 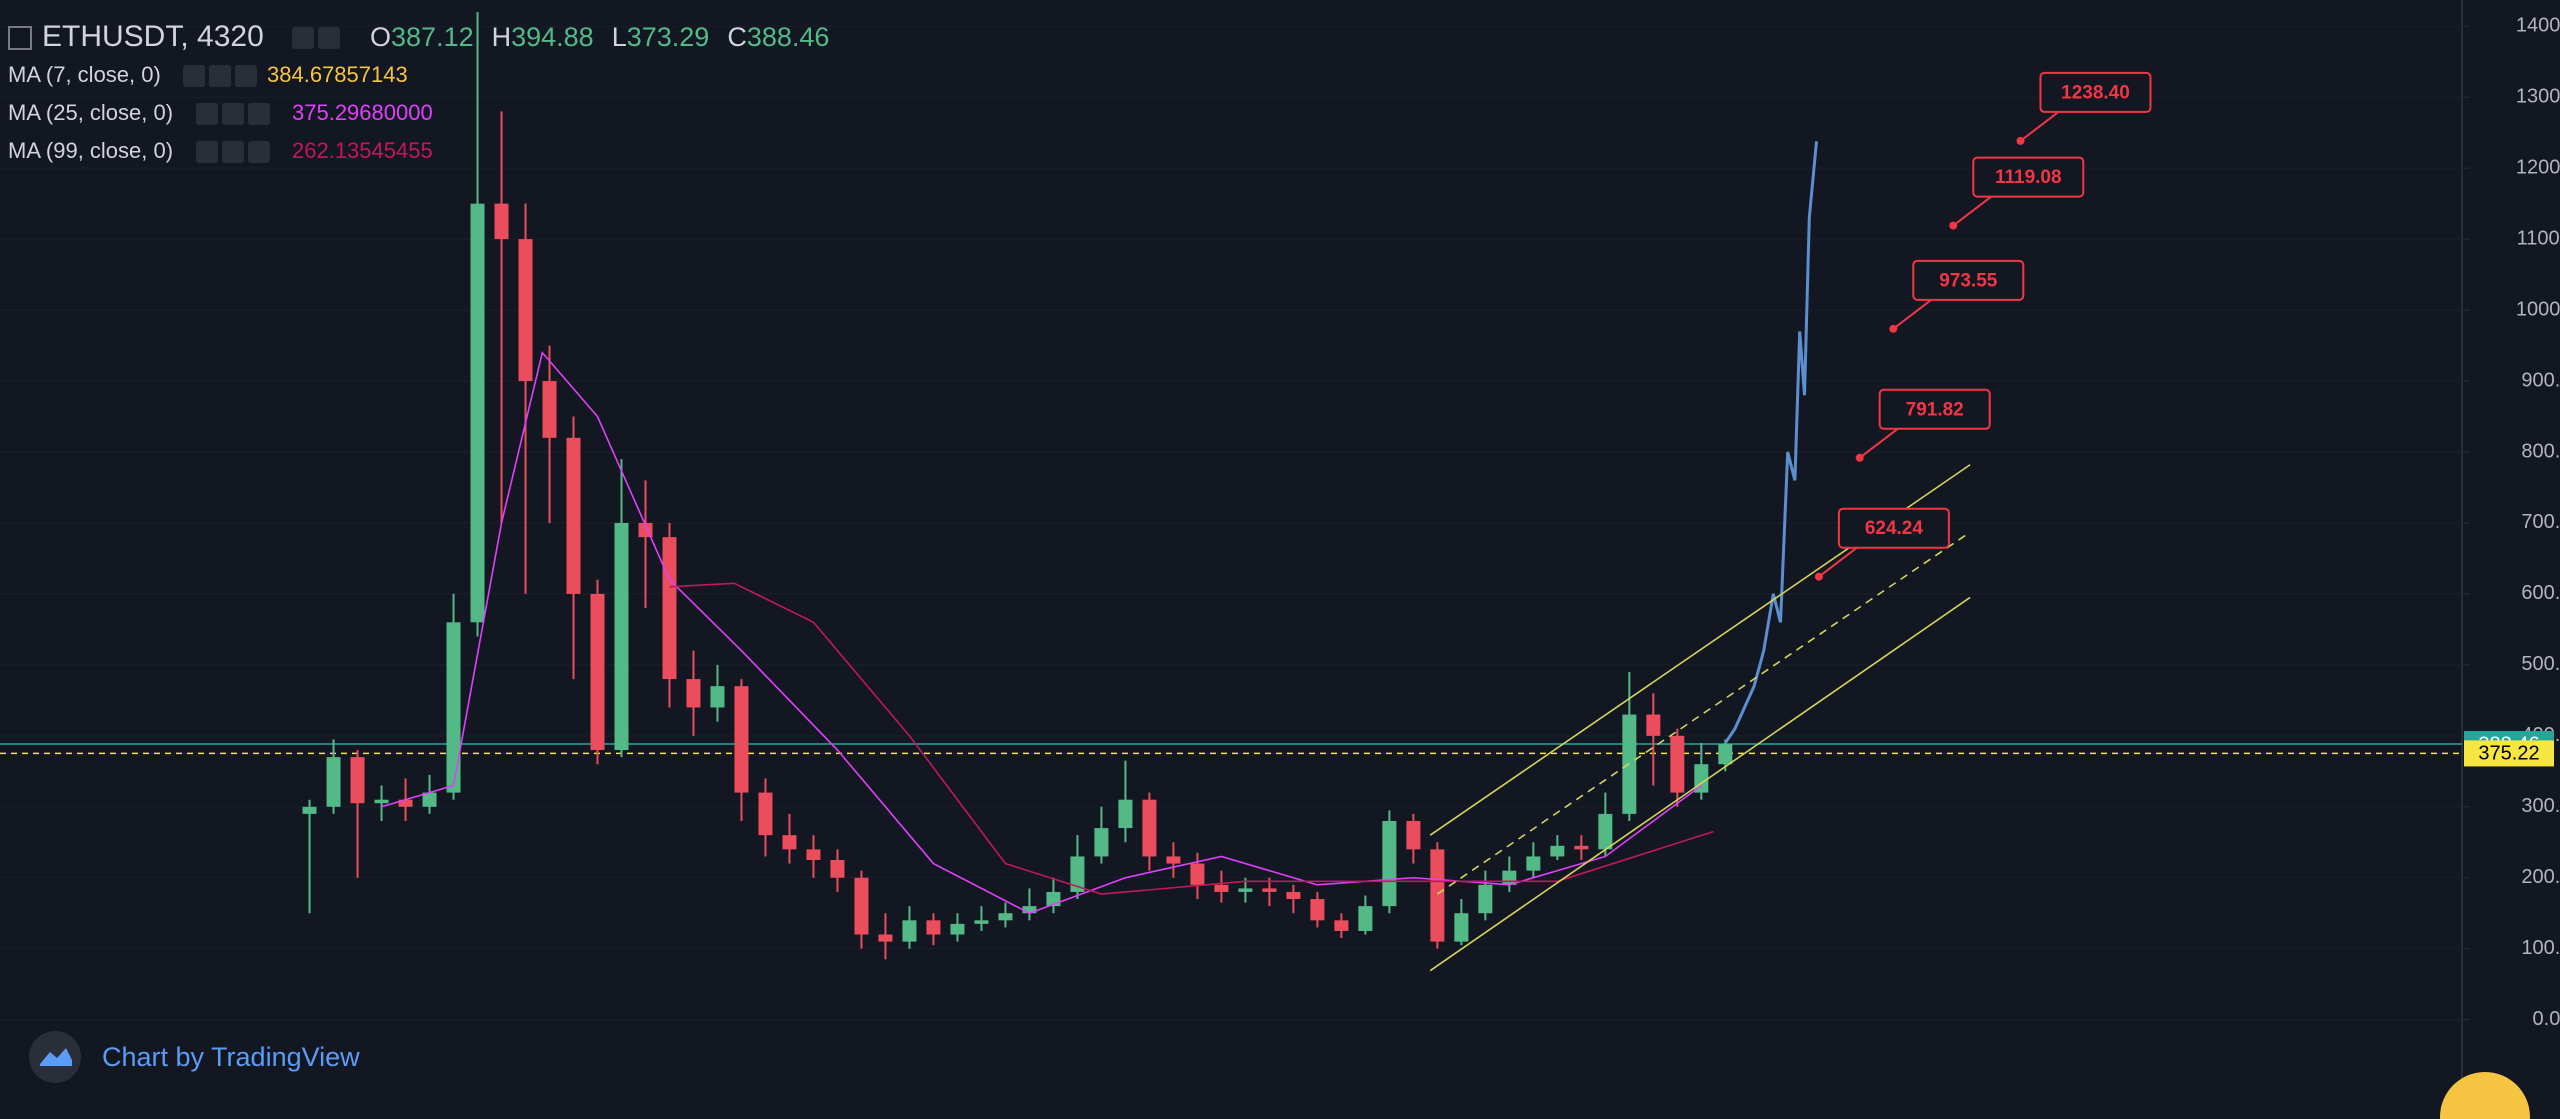 I want to click on eye-icon, so click(x=303, y=38).